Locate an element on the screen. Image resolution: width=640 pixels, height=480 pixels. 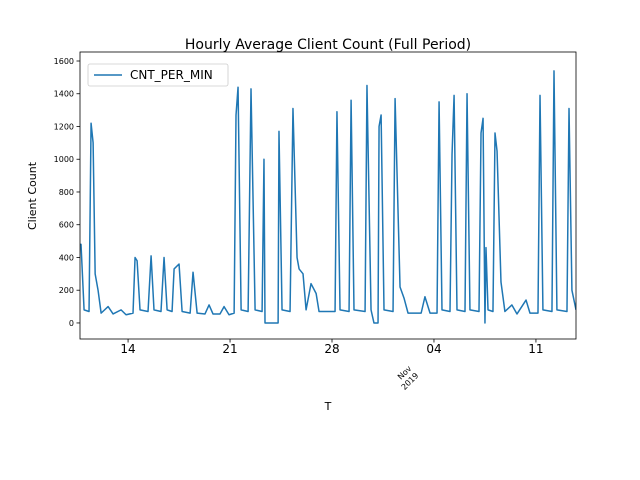
legend: CNT_PER_MIN is located at coordinates (158, 75).